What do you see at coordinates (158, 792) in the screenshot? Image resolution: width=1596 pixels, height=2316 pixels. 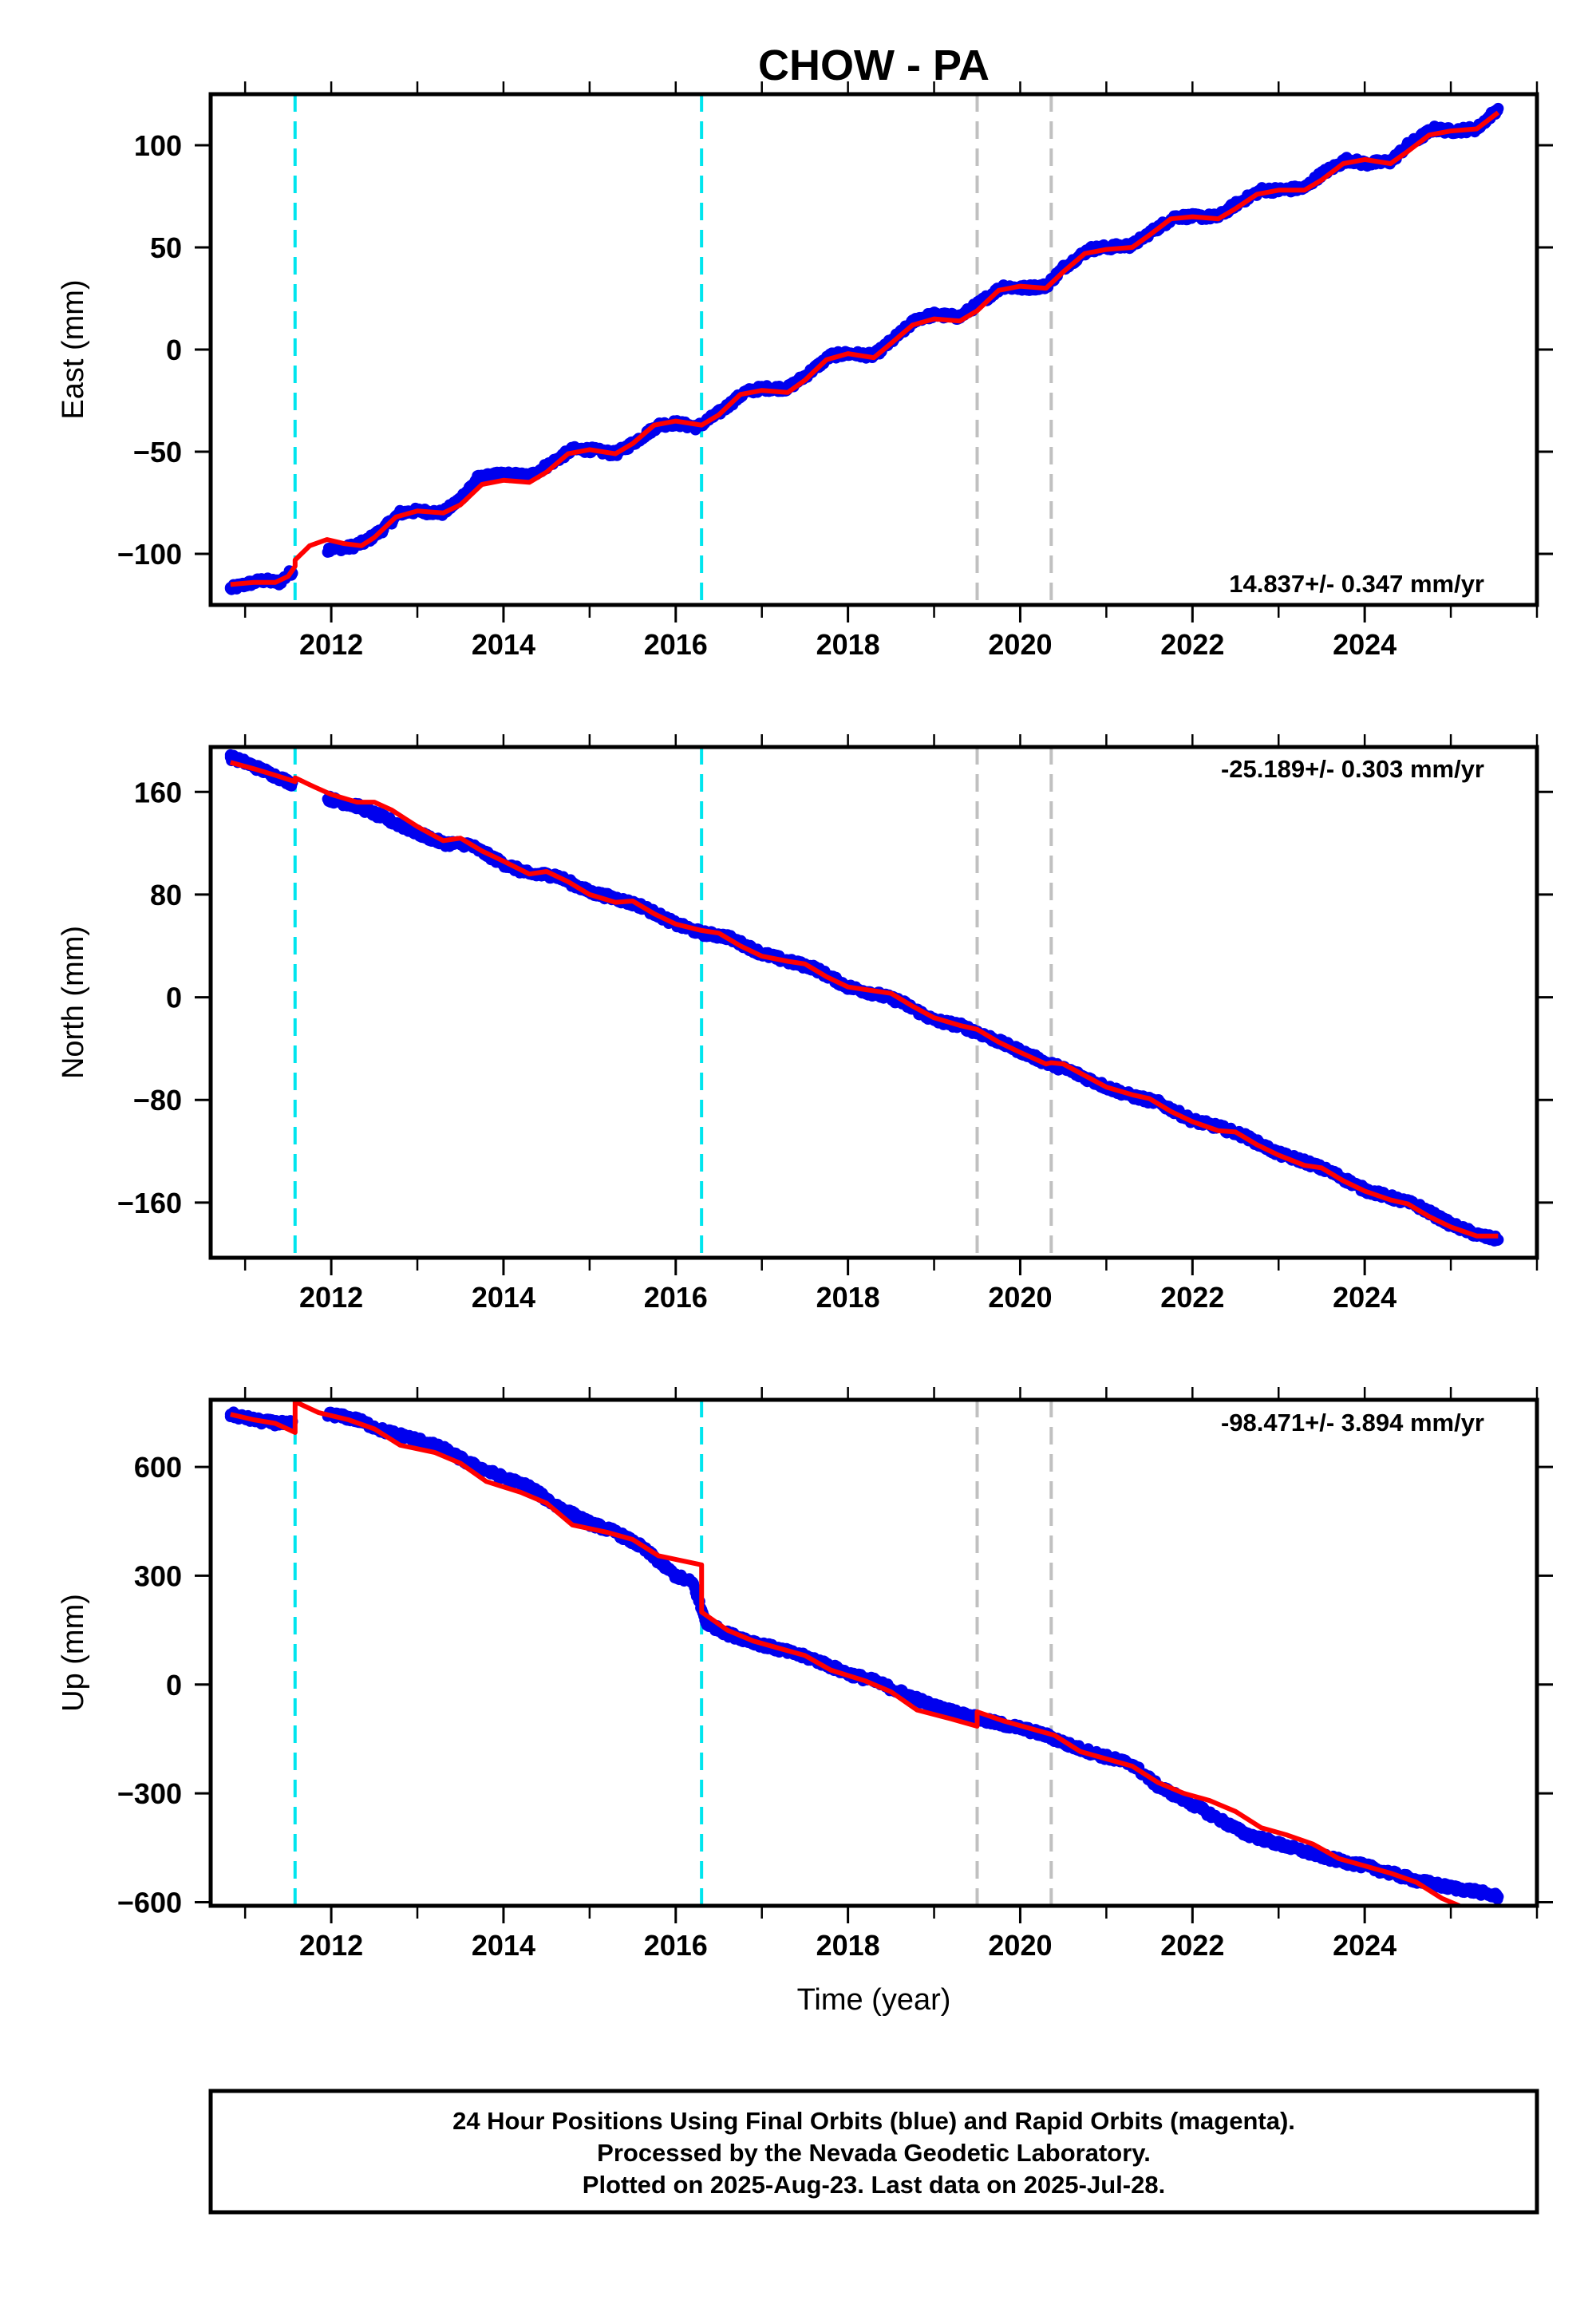 I see `north-y-tick-label: 160` at bounding box center [158, 792].